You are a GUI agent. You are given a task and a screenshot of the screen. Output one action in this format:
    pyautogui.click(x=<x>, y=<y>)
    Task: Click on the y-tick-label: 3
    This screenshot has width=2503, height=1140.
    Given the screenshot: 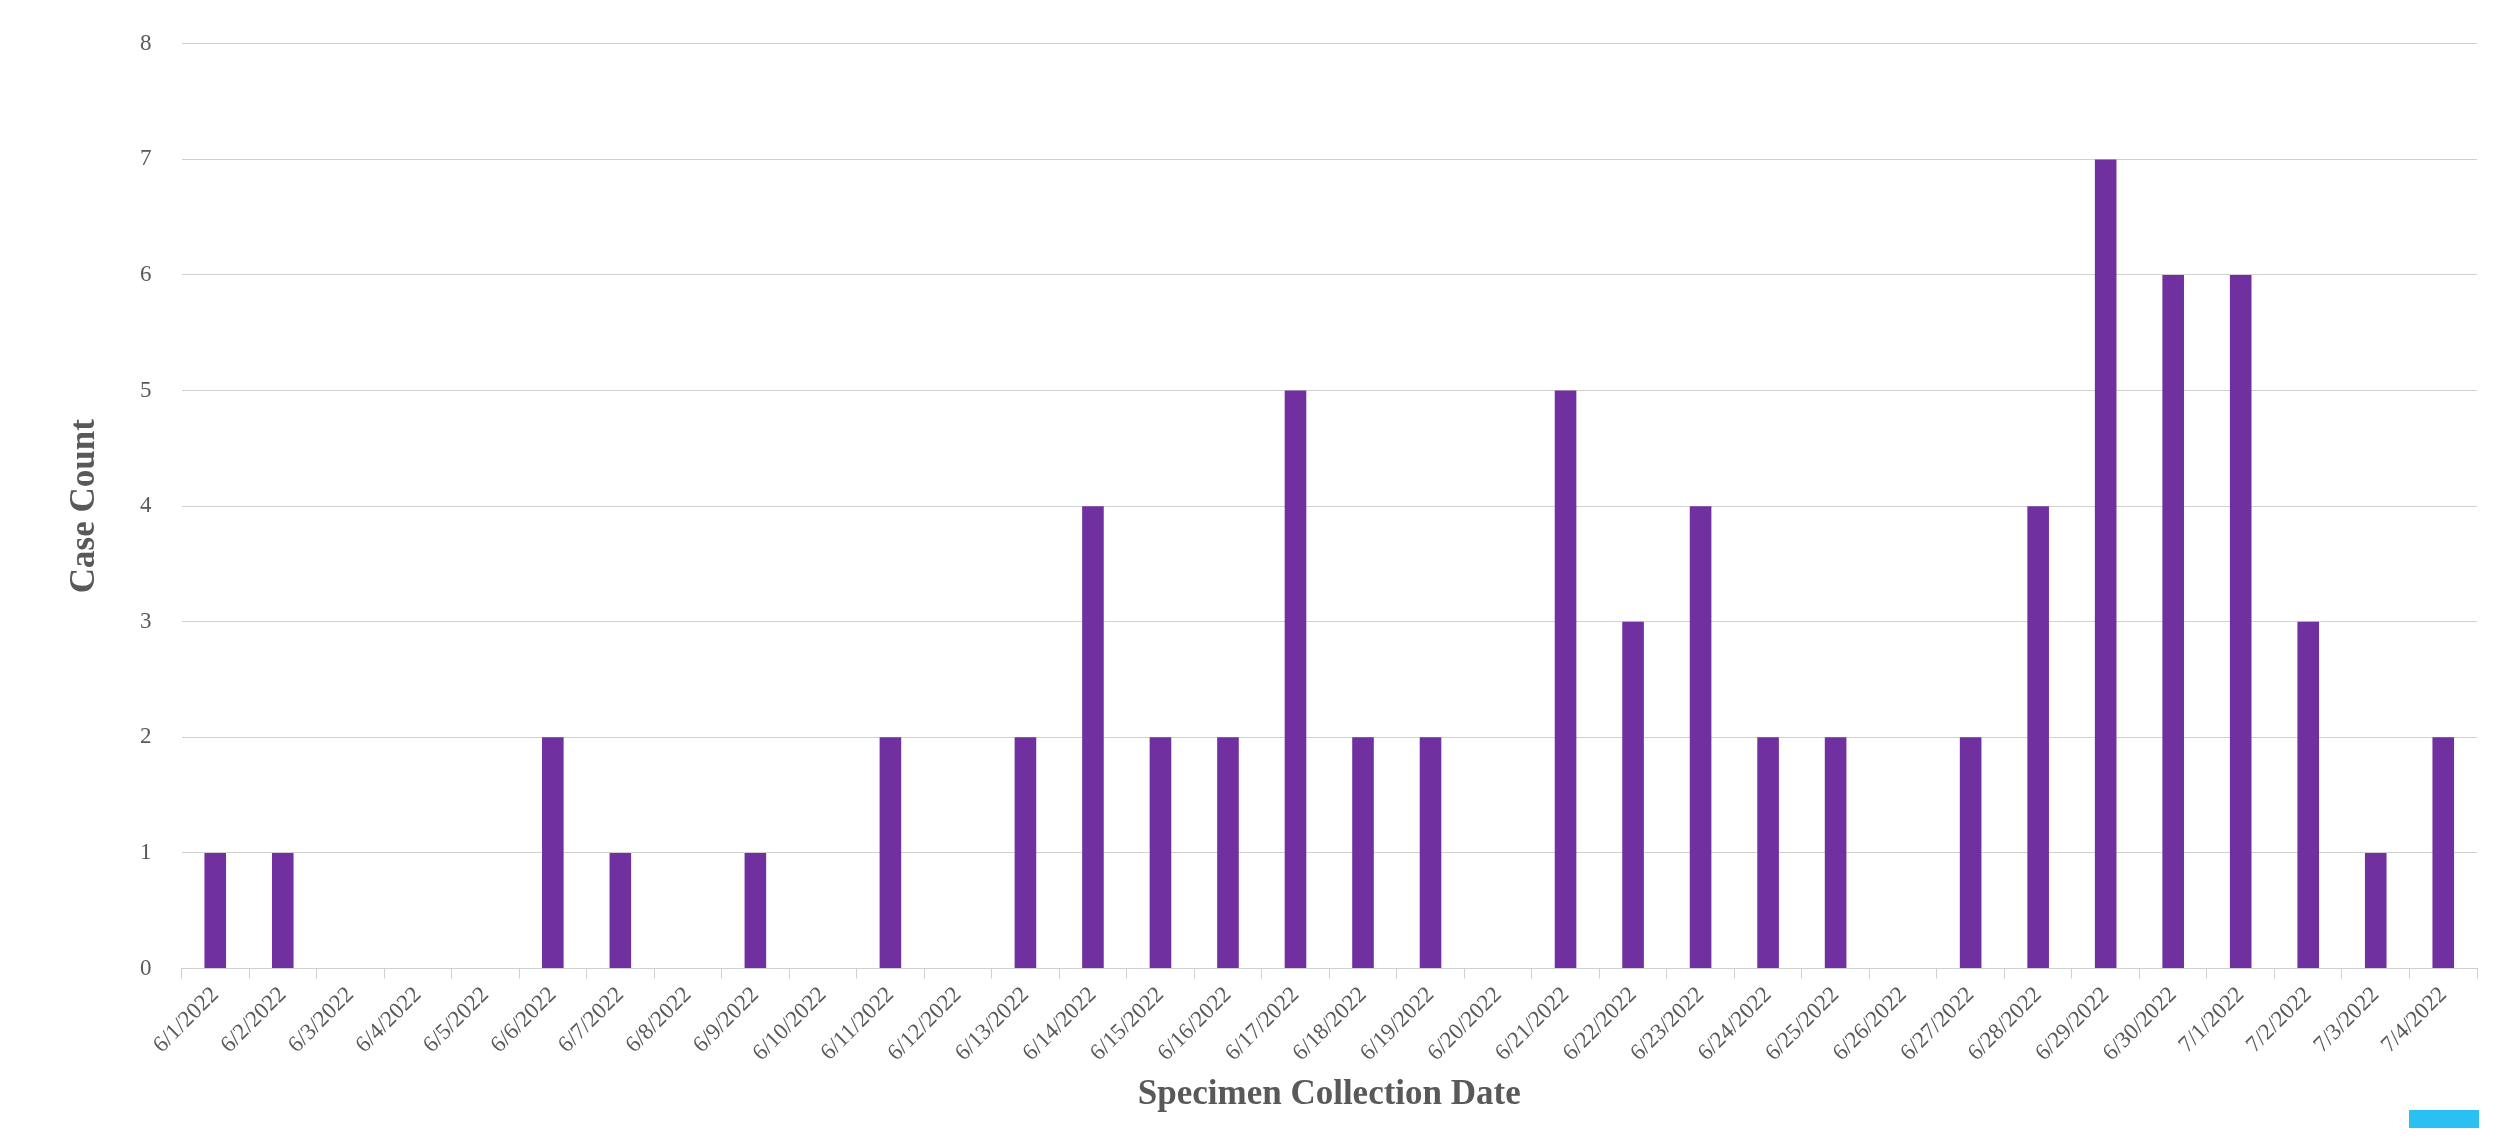 What is the action you would take?
    pyautogui.click(x=146, y=620)
    